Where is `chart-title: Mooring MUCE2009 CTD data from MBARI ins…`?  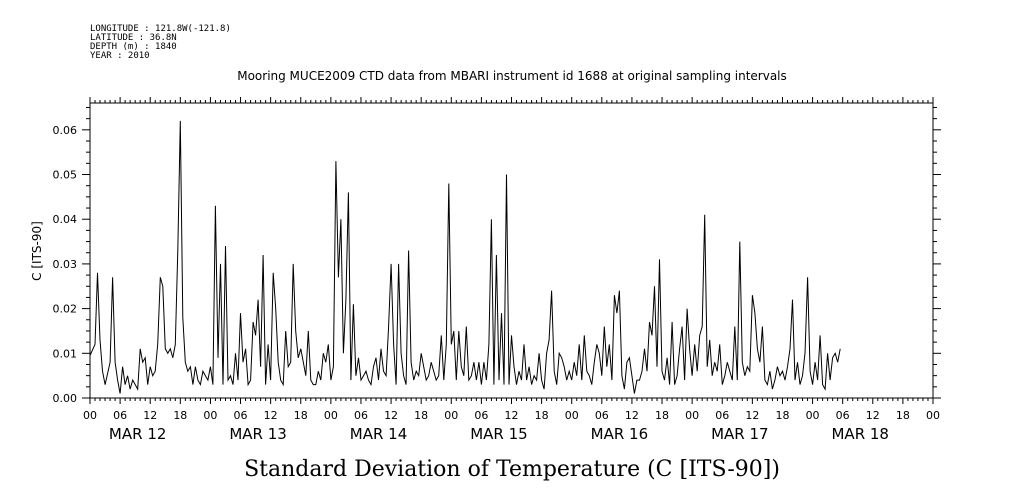
chart-title: Mooring MUCE2009 CTD data from MBARI ins… is located at coordinates (512, 76).